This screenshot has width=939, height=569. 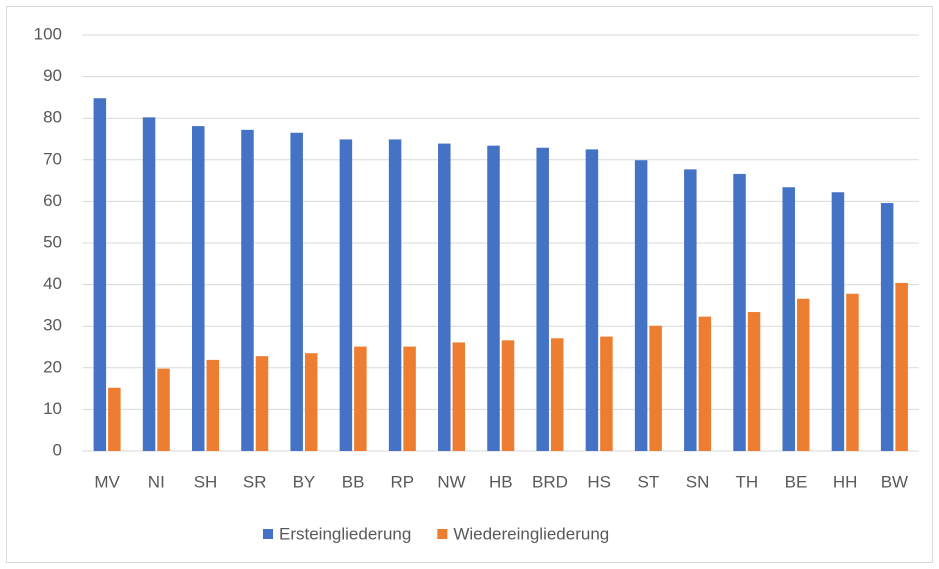 What do you see at coordinates (353, 481) in the screenshot?
I see `x-tick-label: BB` at bounding box center [353, 481].